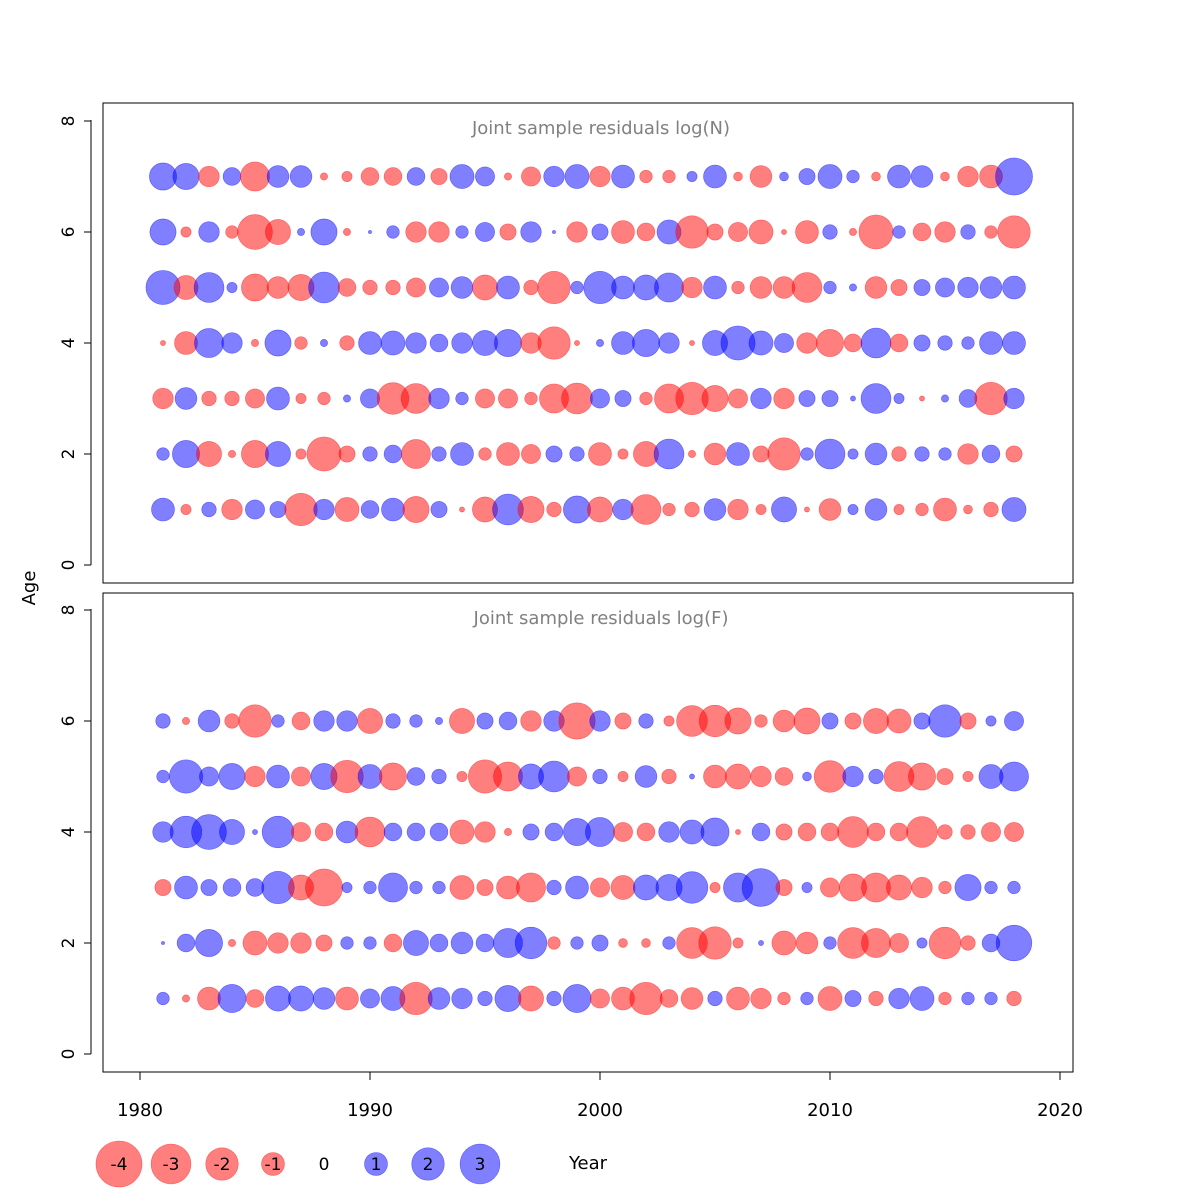 The image size is (1200, 1200). Describe the element at coordinates (600, 128) in the screenshot. I see `panel-title-top: Joint sample residuals log(N)` at that location.